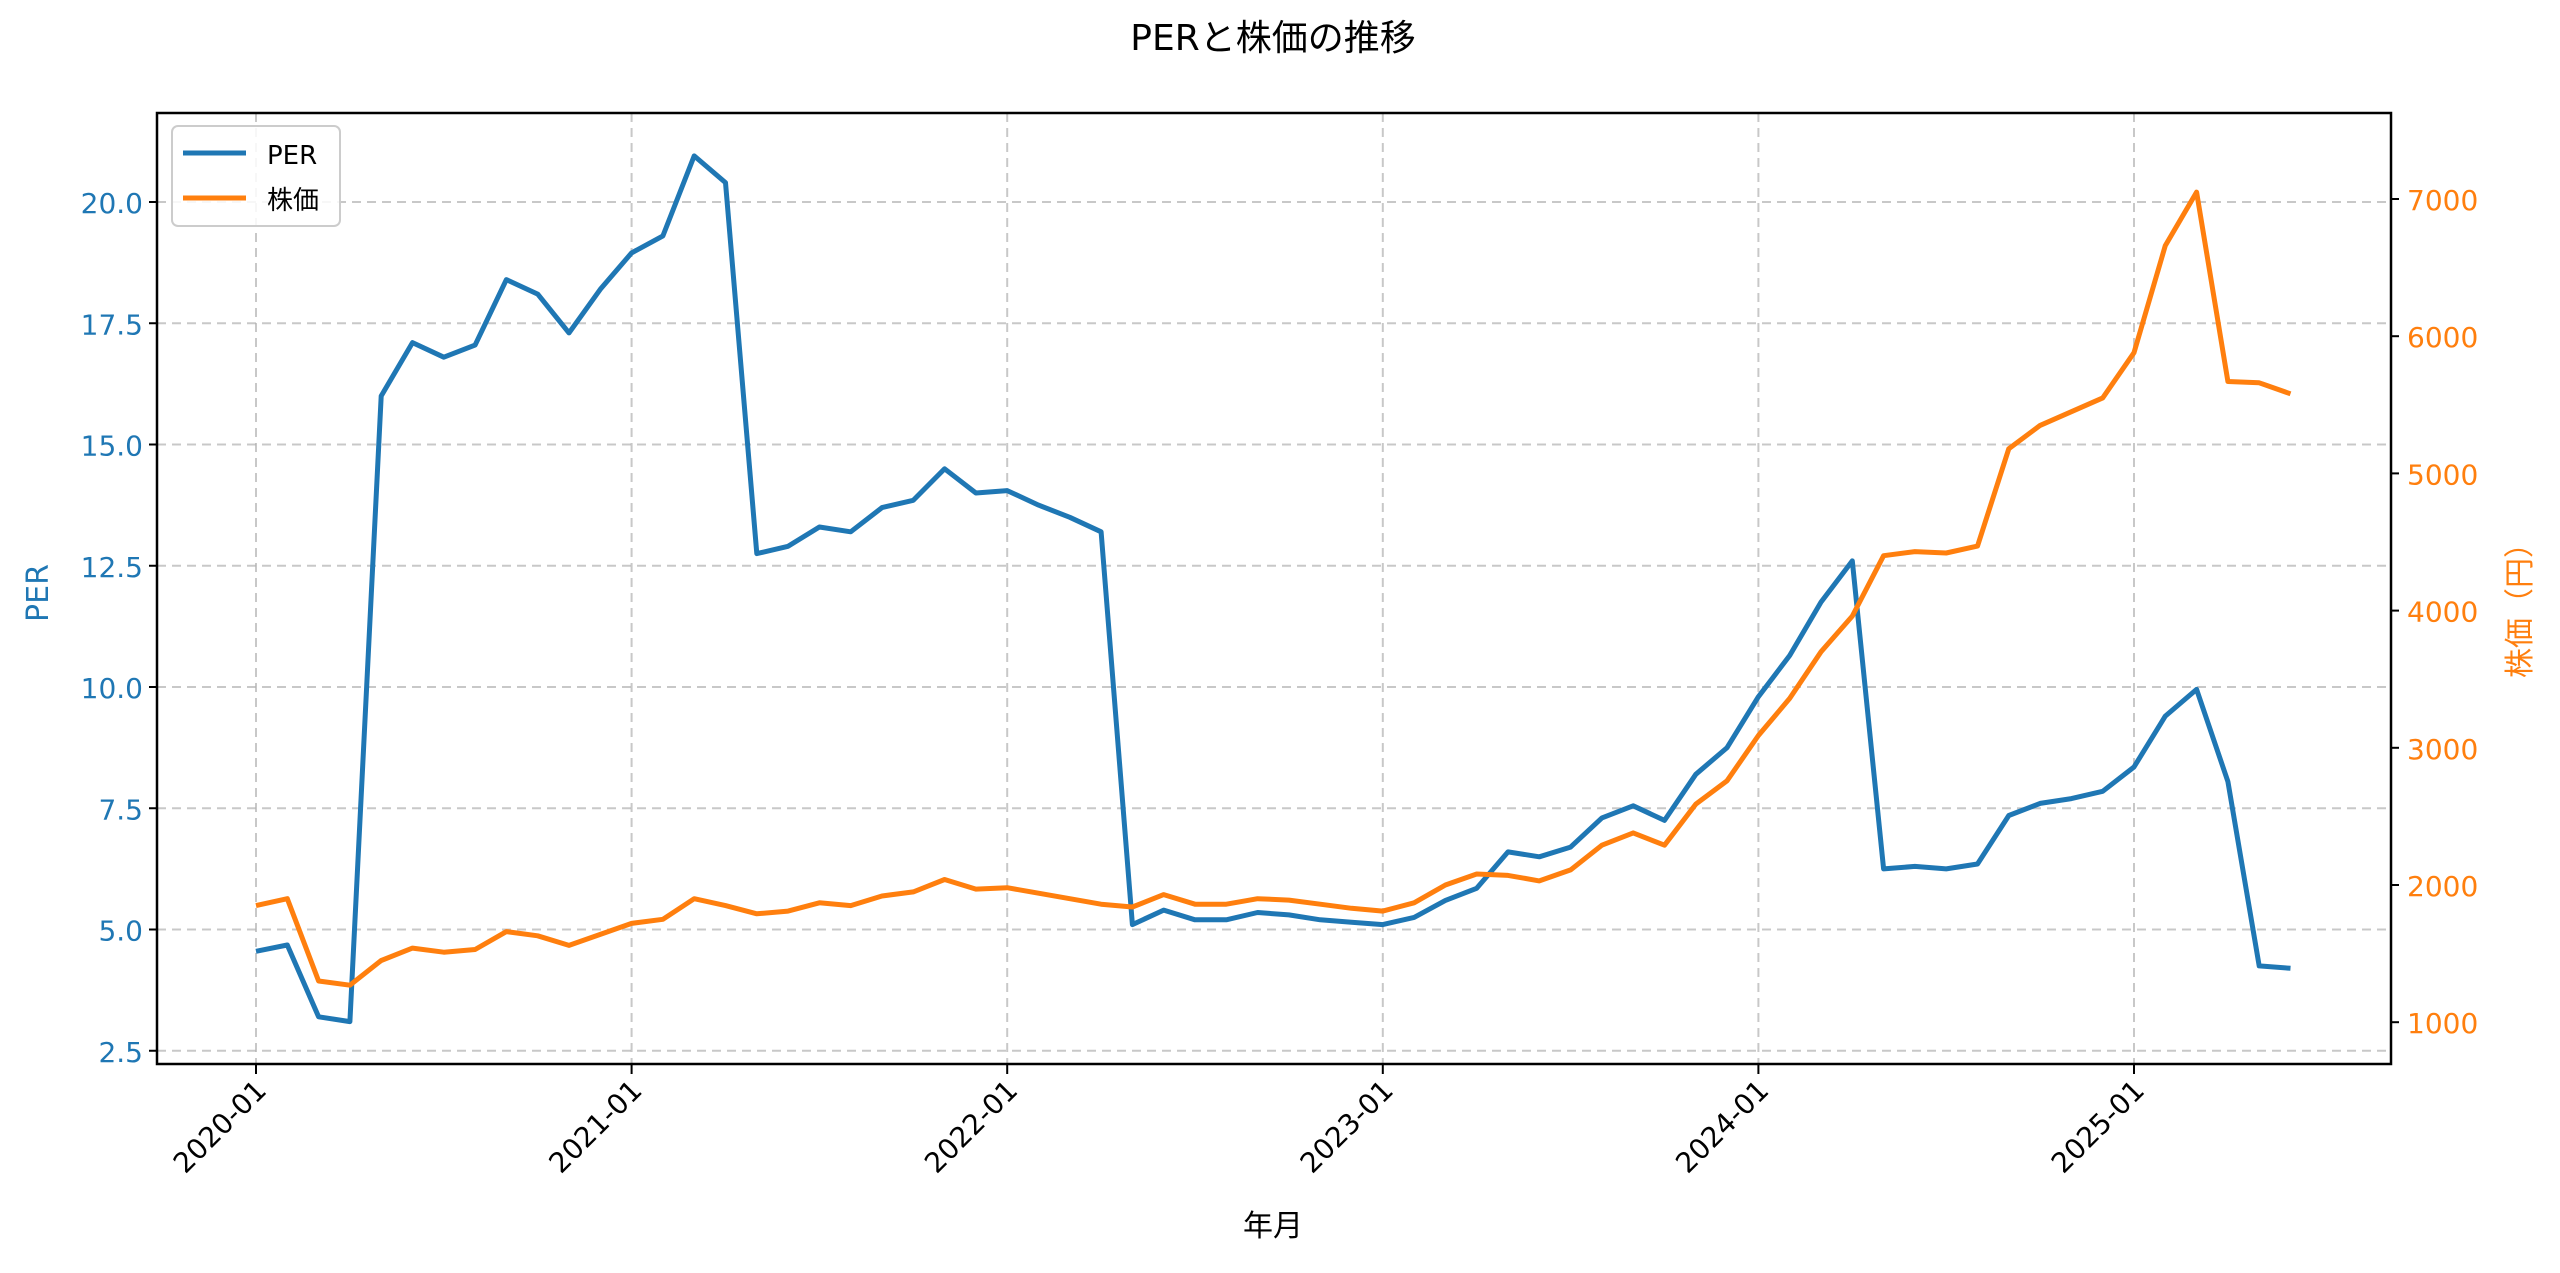  What do you see at coordinates (2442, 1023) in the screenshot?
I see `y-right-tick-label: 1000` at bounding box center [2442, 1023].